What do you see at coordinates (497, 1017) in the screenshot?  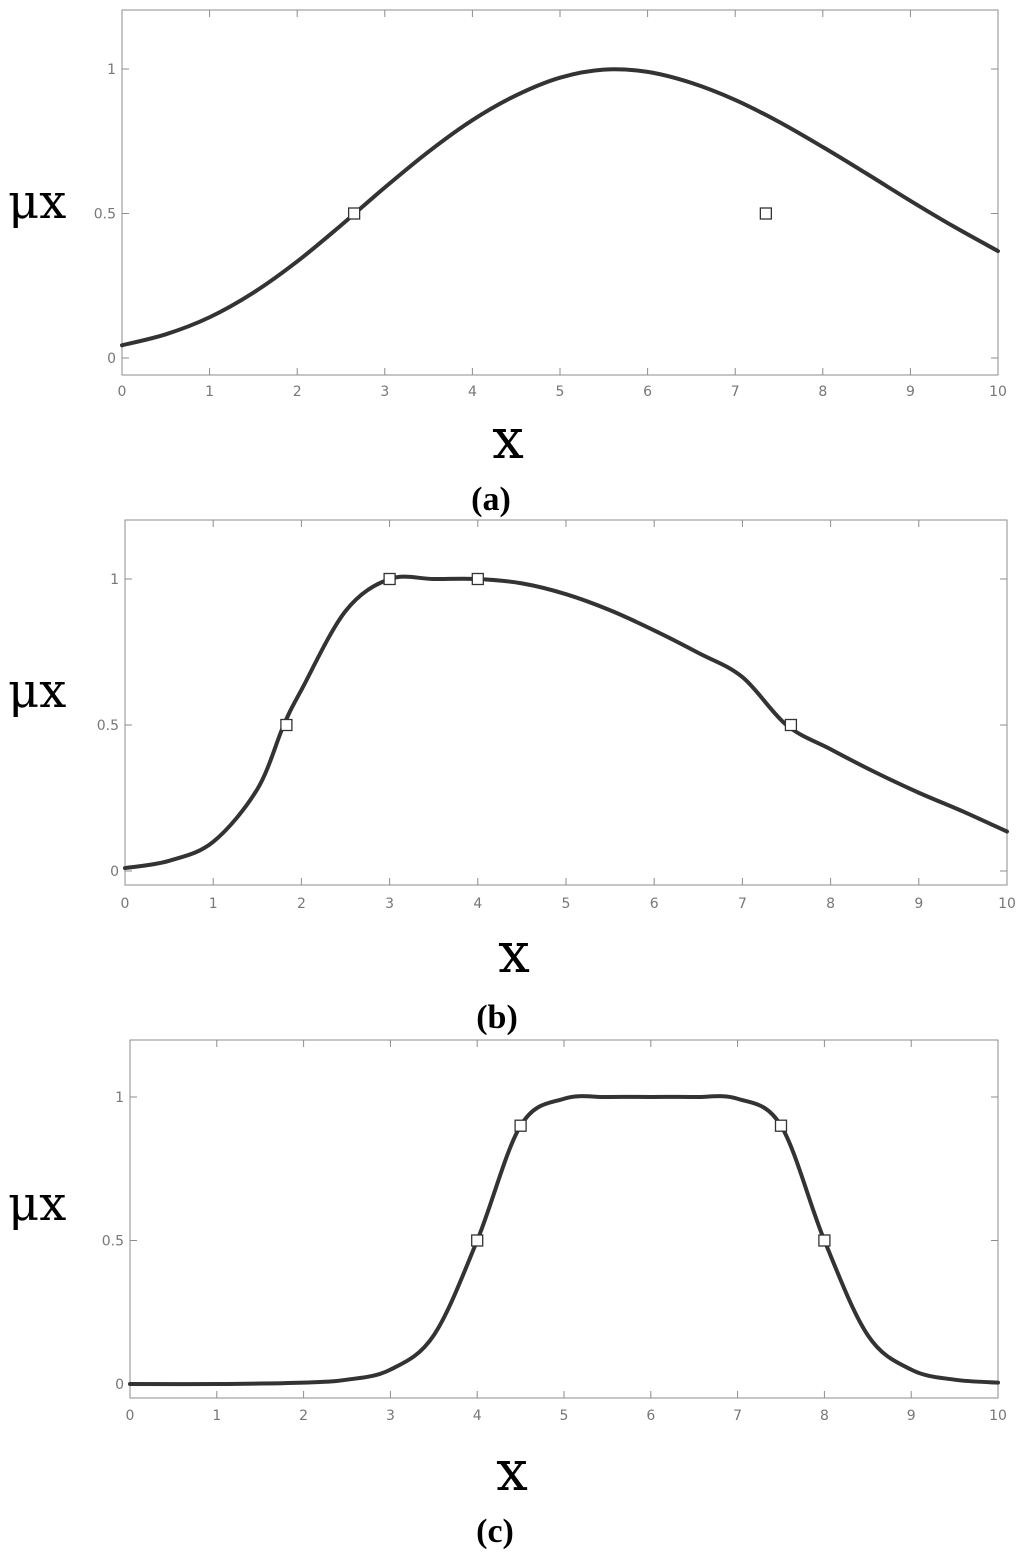 I see `figure-caption: (b)` at bounding box center [497, 1017].